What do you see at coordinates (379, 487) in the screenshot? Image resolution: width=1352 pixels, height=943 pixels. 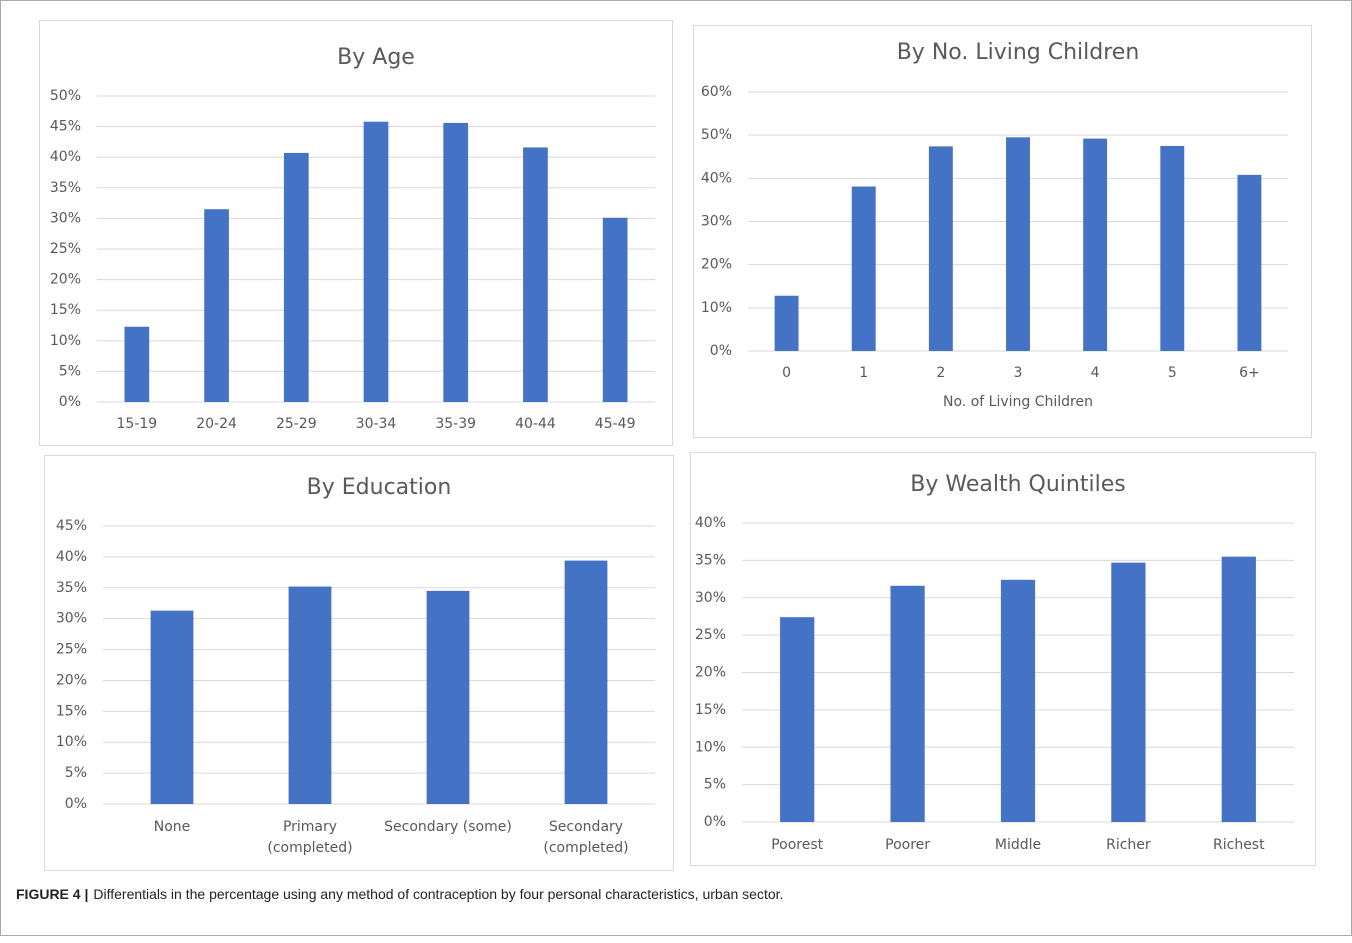 I see `chart-title: By Education` at bounding box center [379, 487].